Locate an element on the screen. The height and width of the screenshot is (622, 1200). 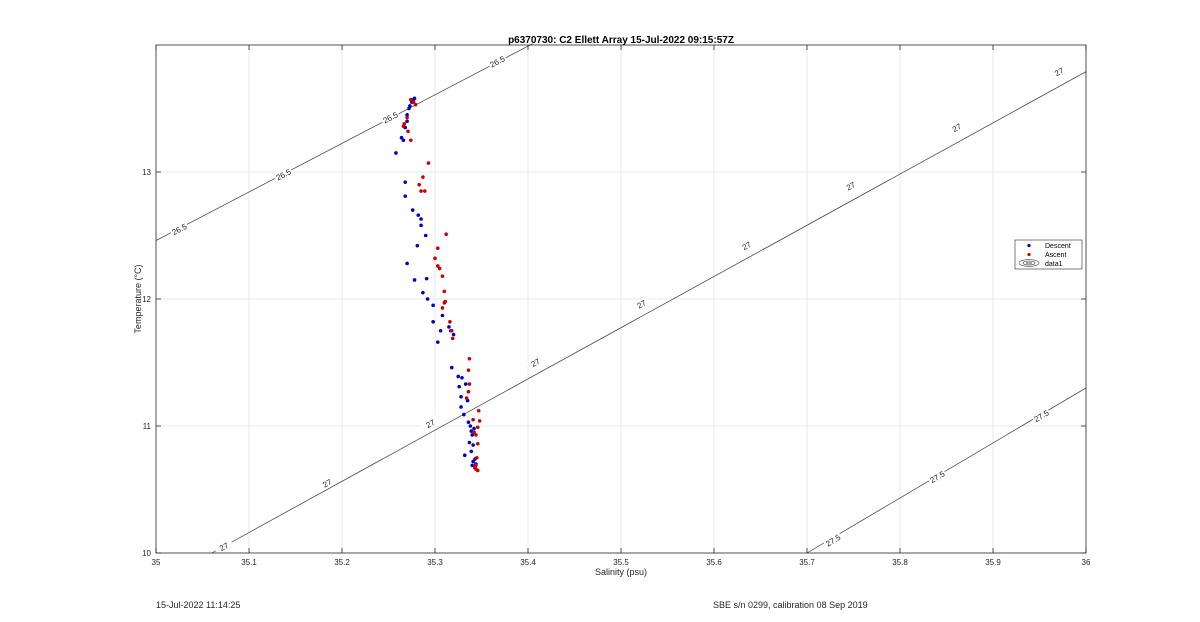
x-tick-label: 35.7 is located at coordinates (807, 562).